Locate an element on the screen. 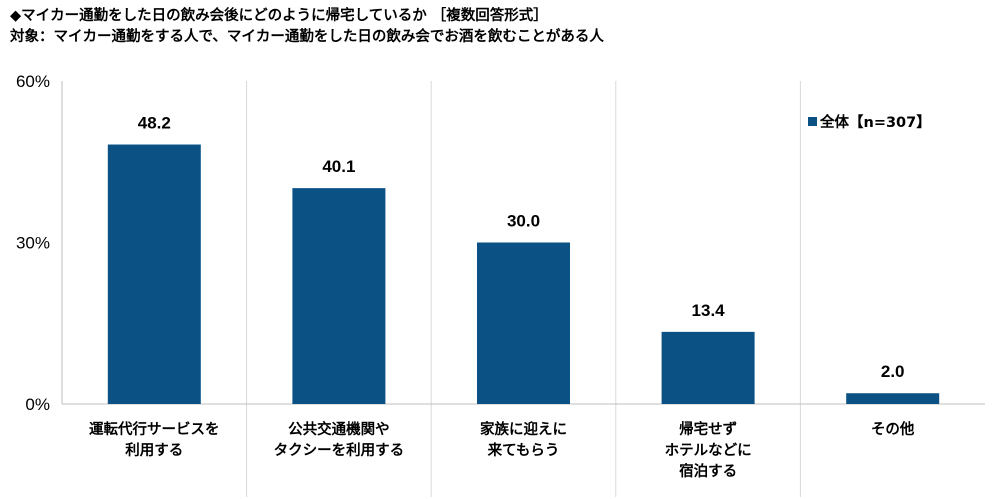 The image size is (1000, 499). category-label: 帰宅せずホテルなどに宿泊する is located at coordinates (708, 450).